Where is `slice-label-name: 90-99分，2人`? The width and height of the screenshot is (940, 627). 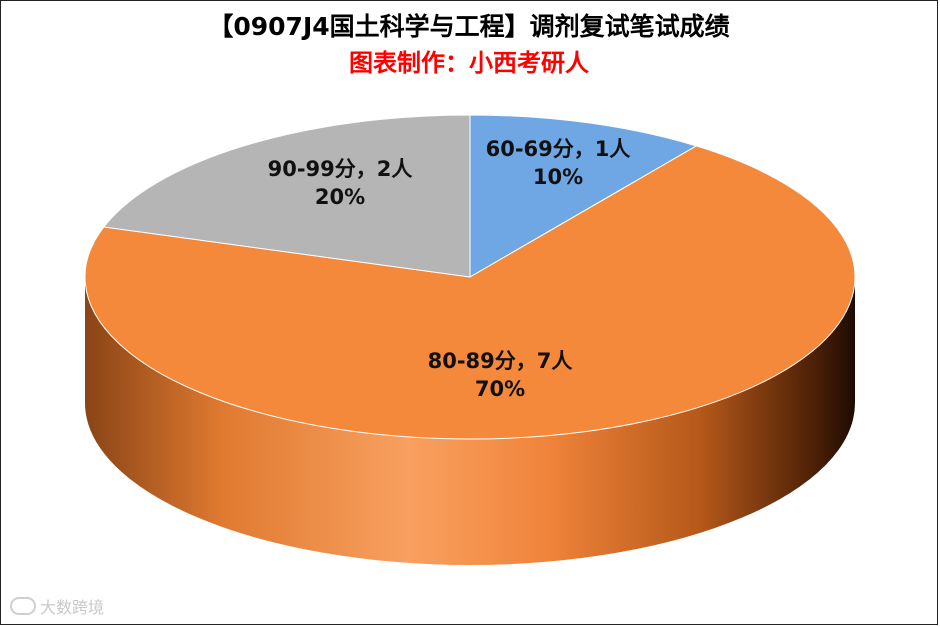
slice-label-name: 90-99分，2人 is located at coordinates (340, 169).